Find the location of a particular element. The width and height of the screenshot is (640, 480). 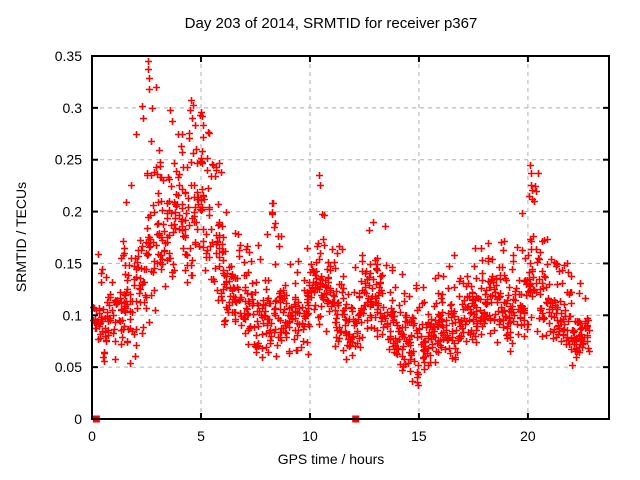

x-tick-label: 20 is located at coordinates (528, 436).